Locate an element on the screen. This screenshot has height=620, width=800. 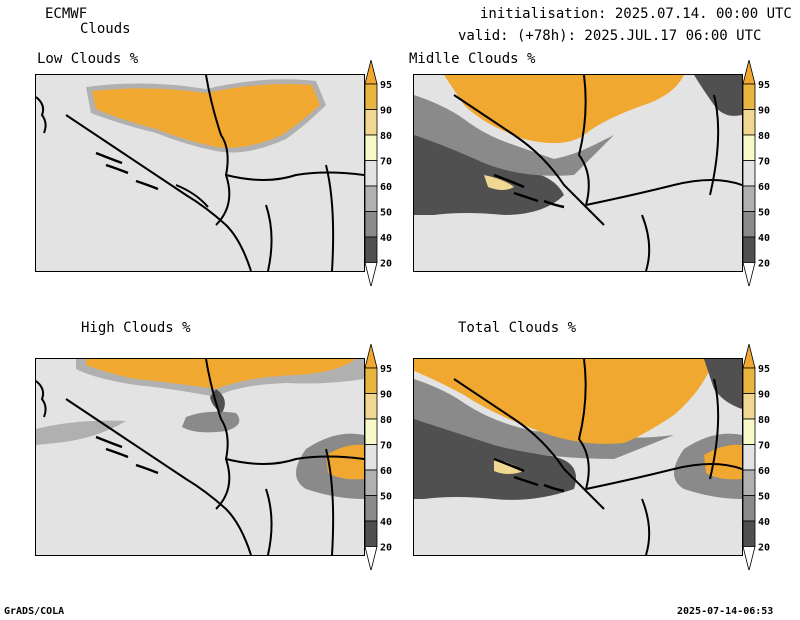
map-panel-low is located at coordinates (200, 173).